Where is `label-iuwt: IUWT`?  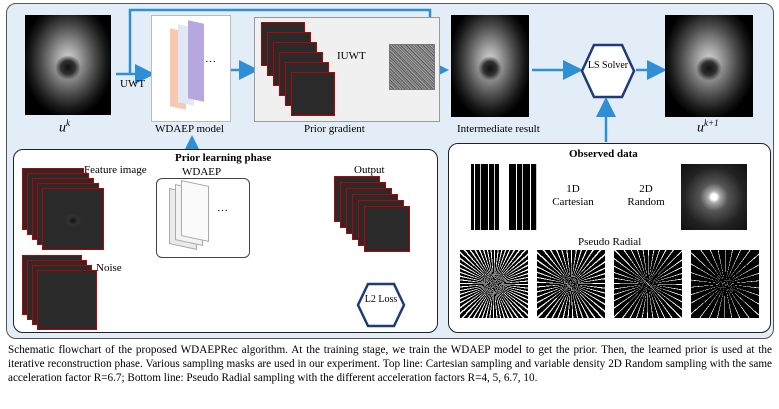 label-iuwt: IUWT is located at coordinates (351, 56).